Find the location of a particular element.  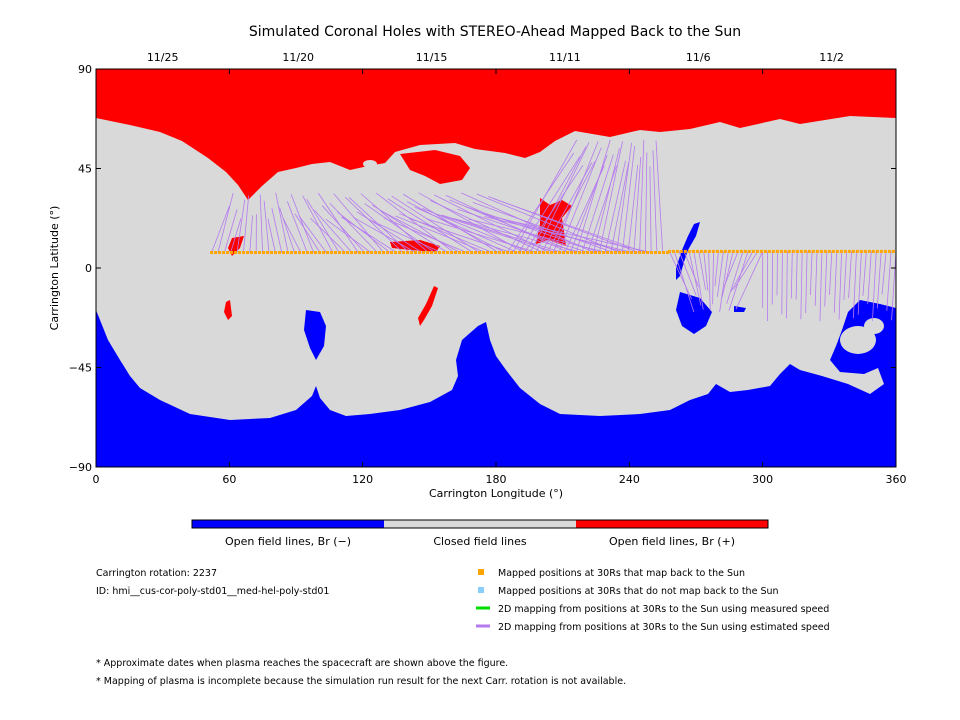

y-tick-label: 0 is located at coordinates (88, 268).